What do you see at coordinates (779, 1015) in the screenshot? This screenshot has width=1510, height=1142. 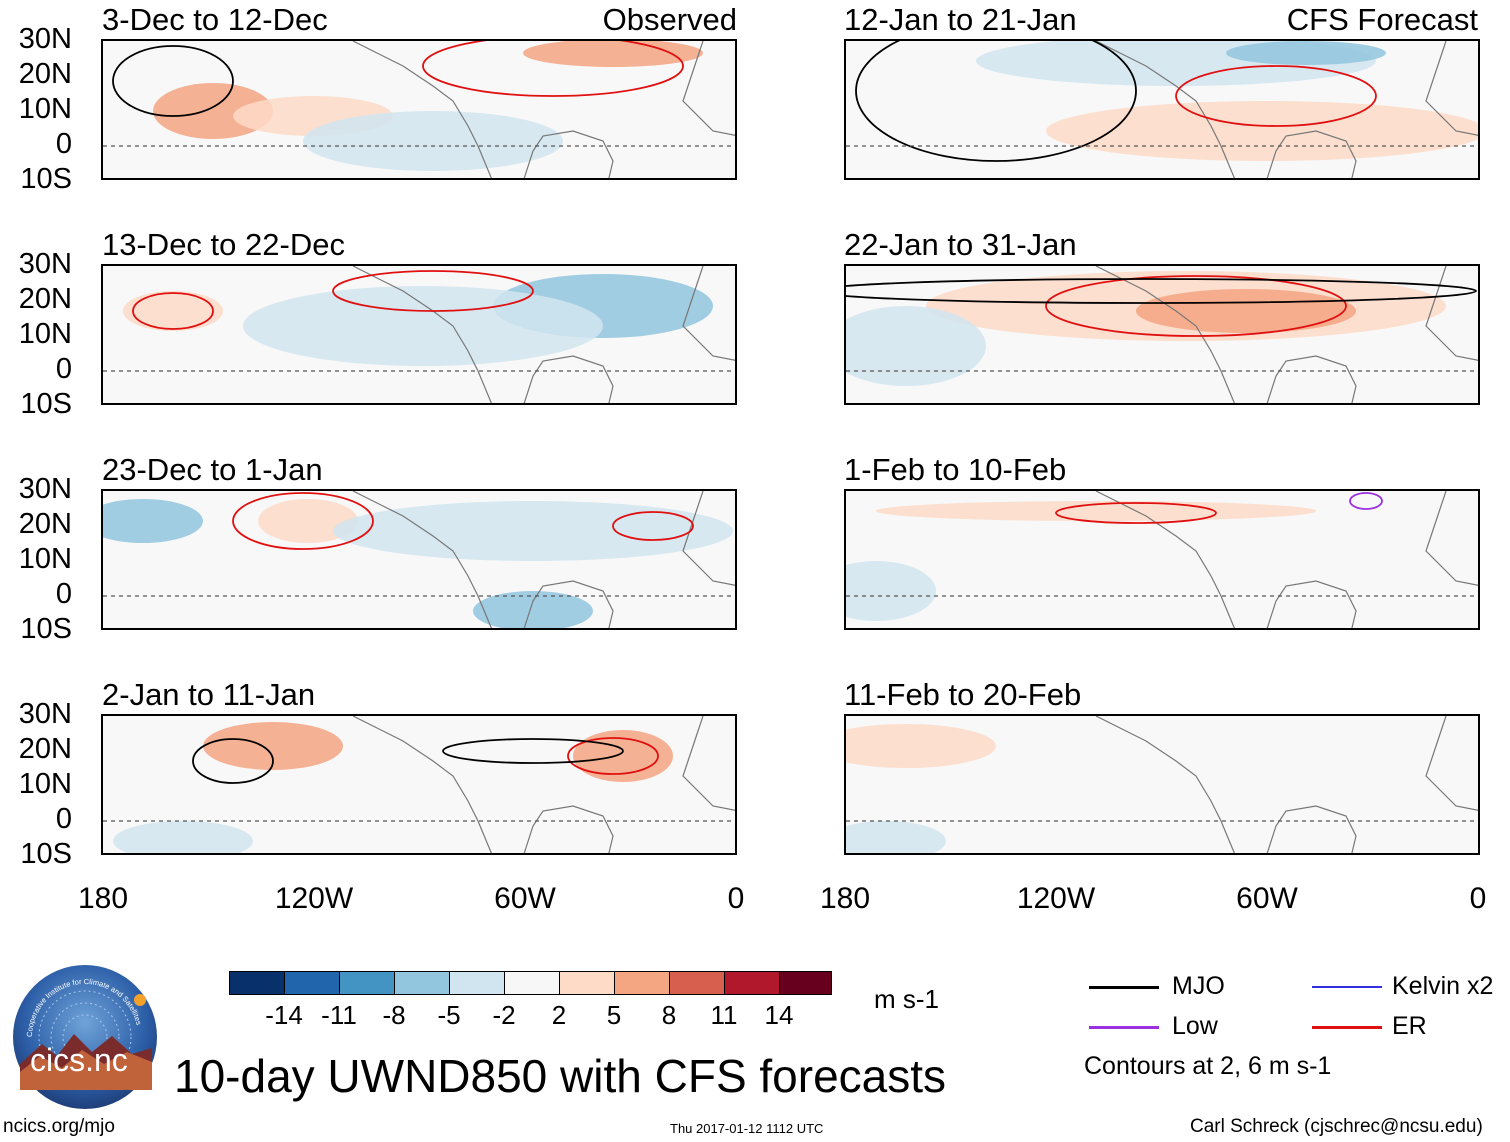 I see `colorbar-tick-label: 14` at bounding box center [779, 1015].